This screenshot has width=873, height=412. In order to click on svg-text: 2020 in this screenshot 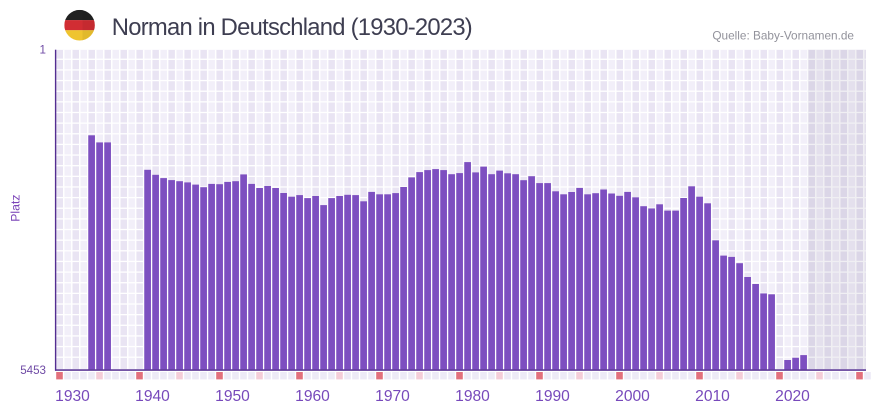, I will do `click(792, 396)`.